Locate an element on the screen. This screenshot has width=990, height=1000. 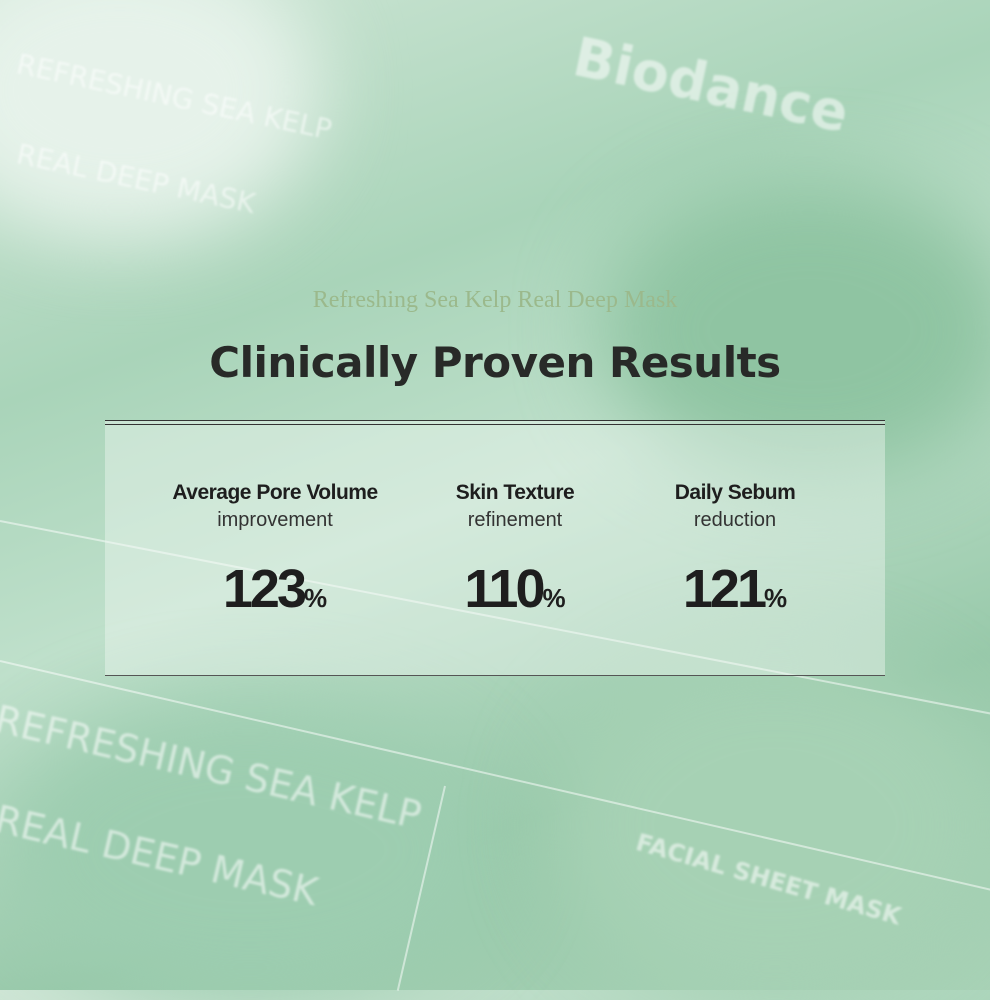
product-subtitle: Refreshing Sea Kelp Real Deep Mask is located at coordinates (495, 300).